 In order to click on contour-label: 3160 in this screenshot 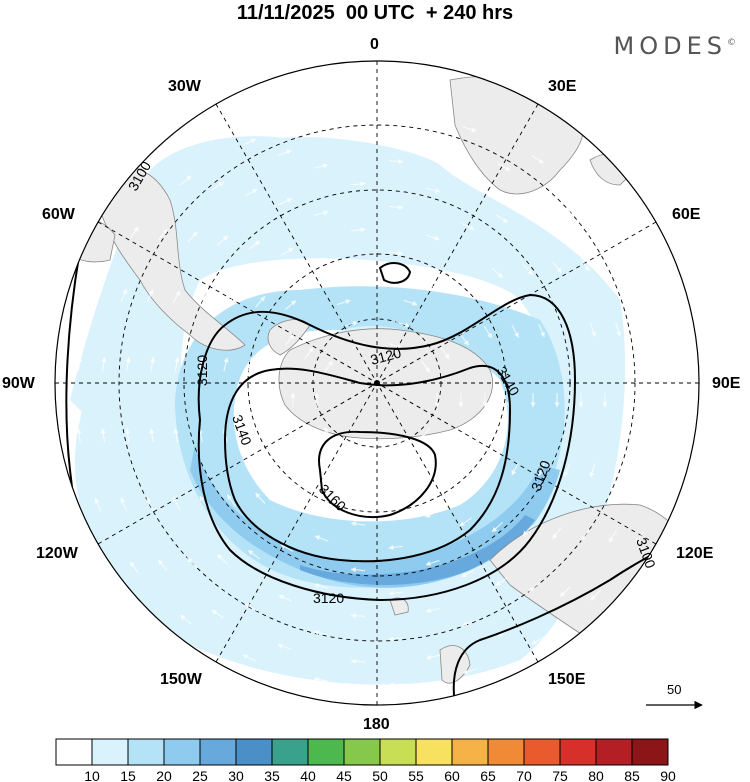, I will do `click(332, 497)`.